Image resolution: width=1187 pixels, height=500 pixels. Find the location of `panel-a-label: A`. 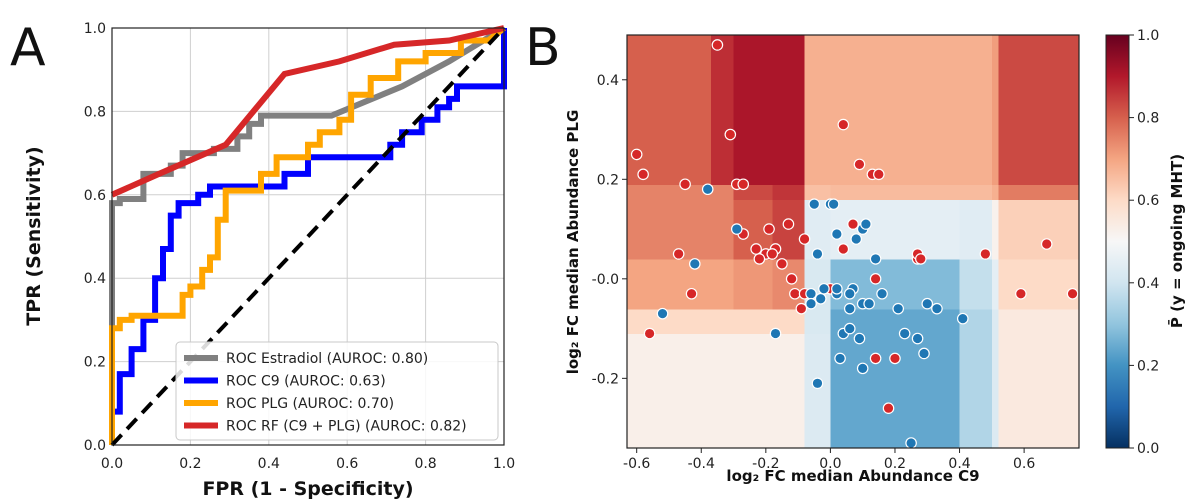

panel-a-label: A is located at coordinates (28, 48).